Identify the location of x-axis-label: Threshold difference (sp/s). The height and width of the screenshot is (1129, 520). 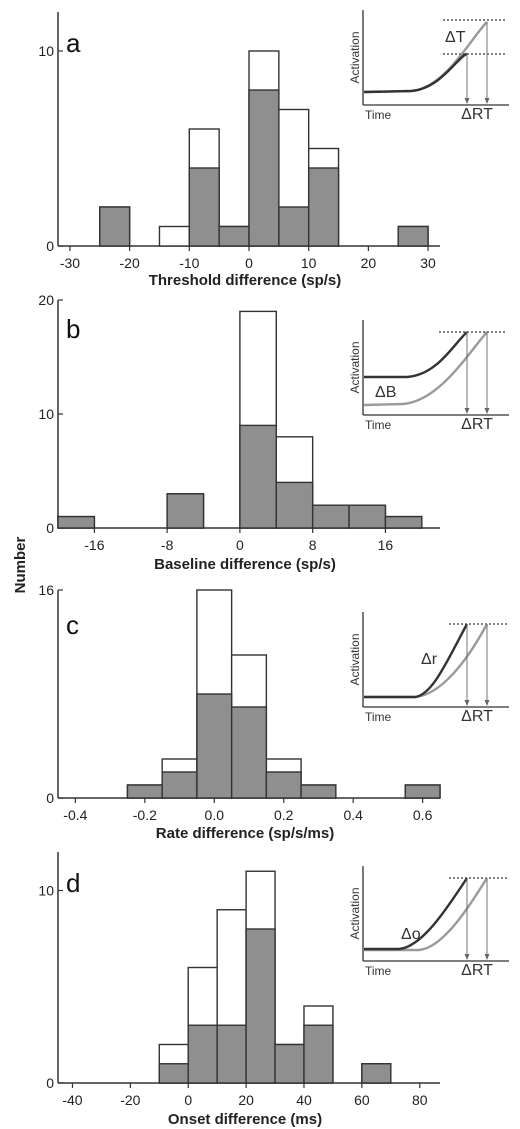
(245, 280).